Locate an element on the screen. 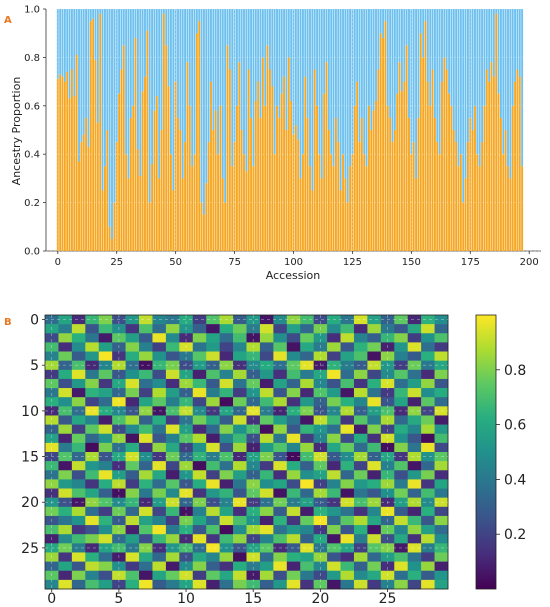 Image resolution: width=550 pixels, height=607 pixels. colorbar-tick-label: 0.6 is located at coordinates (515, 426).